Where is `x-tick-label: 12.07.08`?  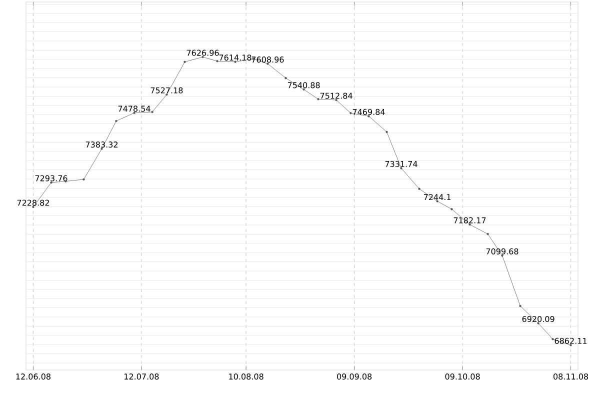
x-tick-label: 12.07.08 is located at coordinates (141, 377).